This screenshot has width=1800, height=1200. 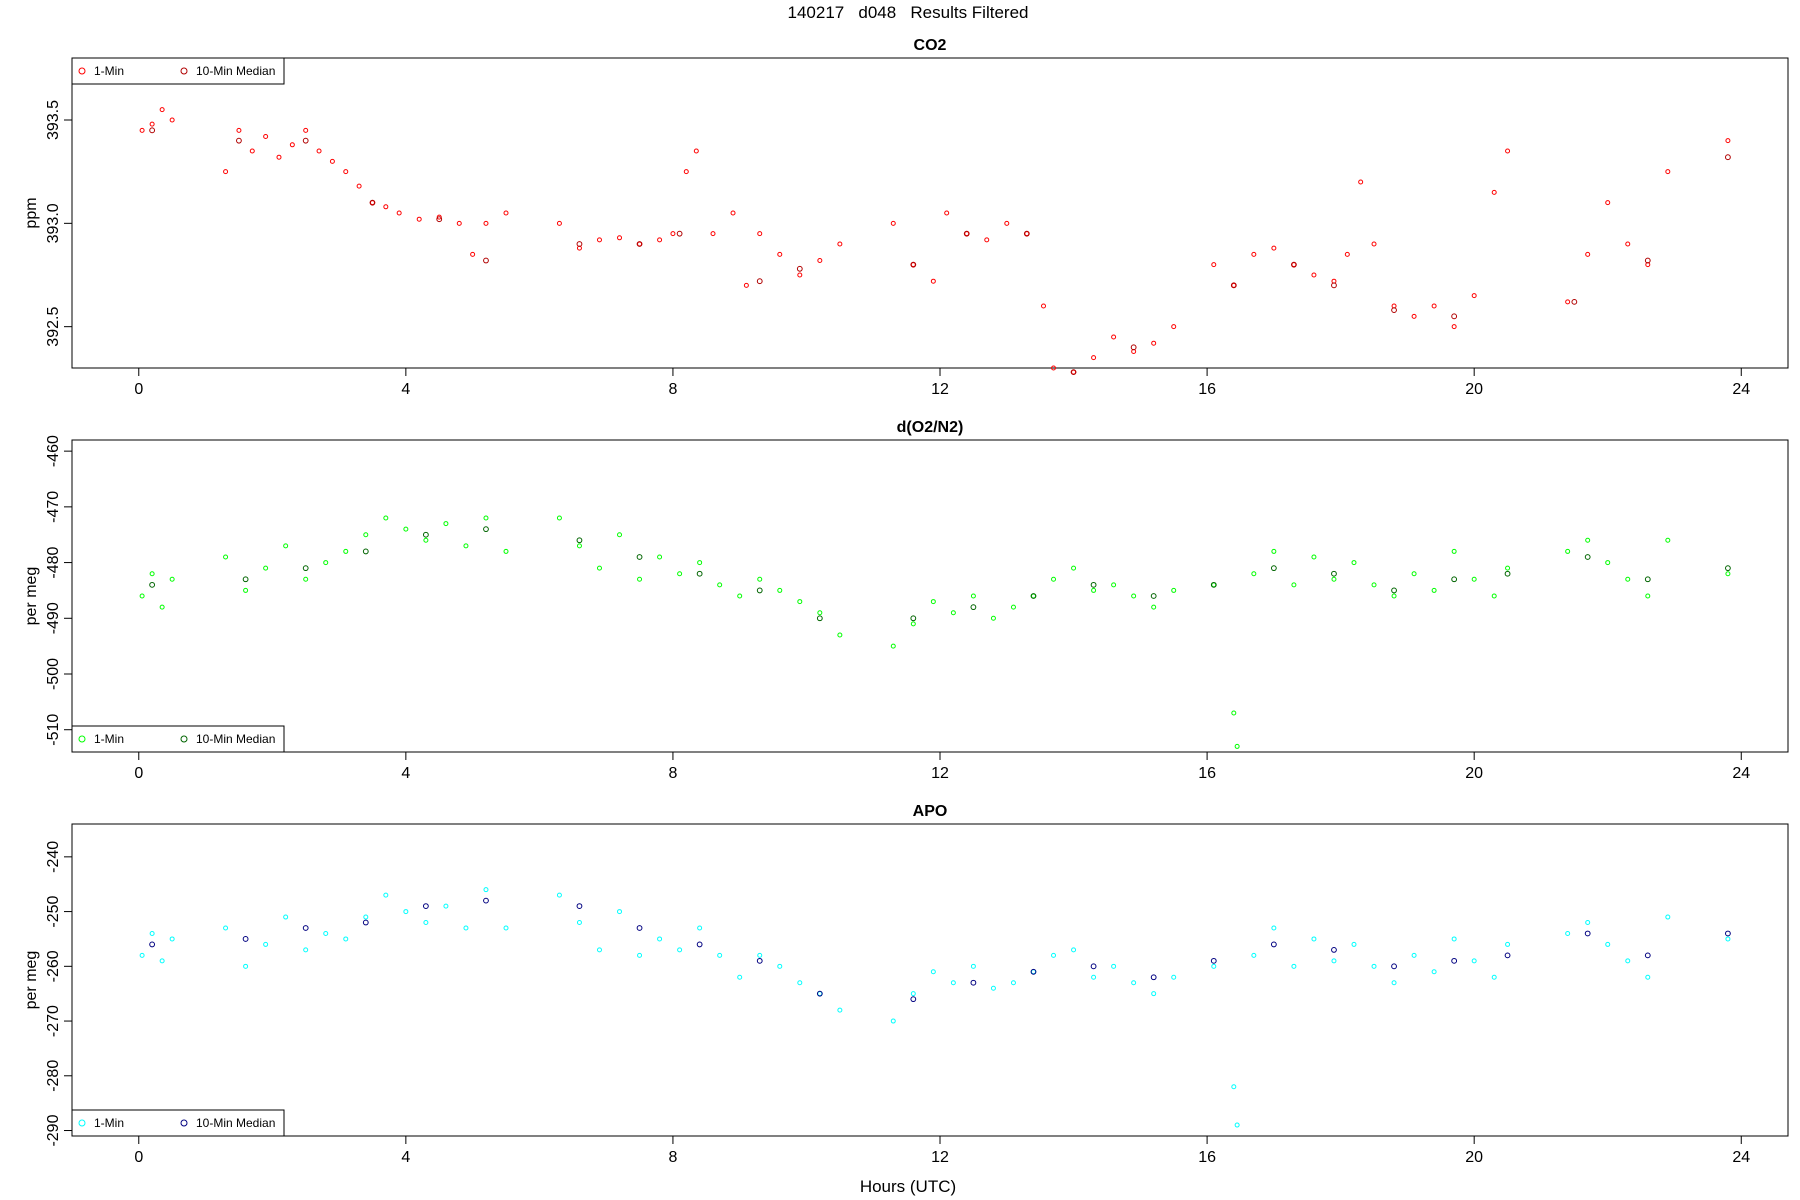 I want to click on x-tick-label: 24, so click(x=1741, y=389).